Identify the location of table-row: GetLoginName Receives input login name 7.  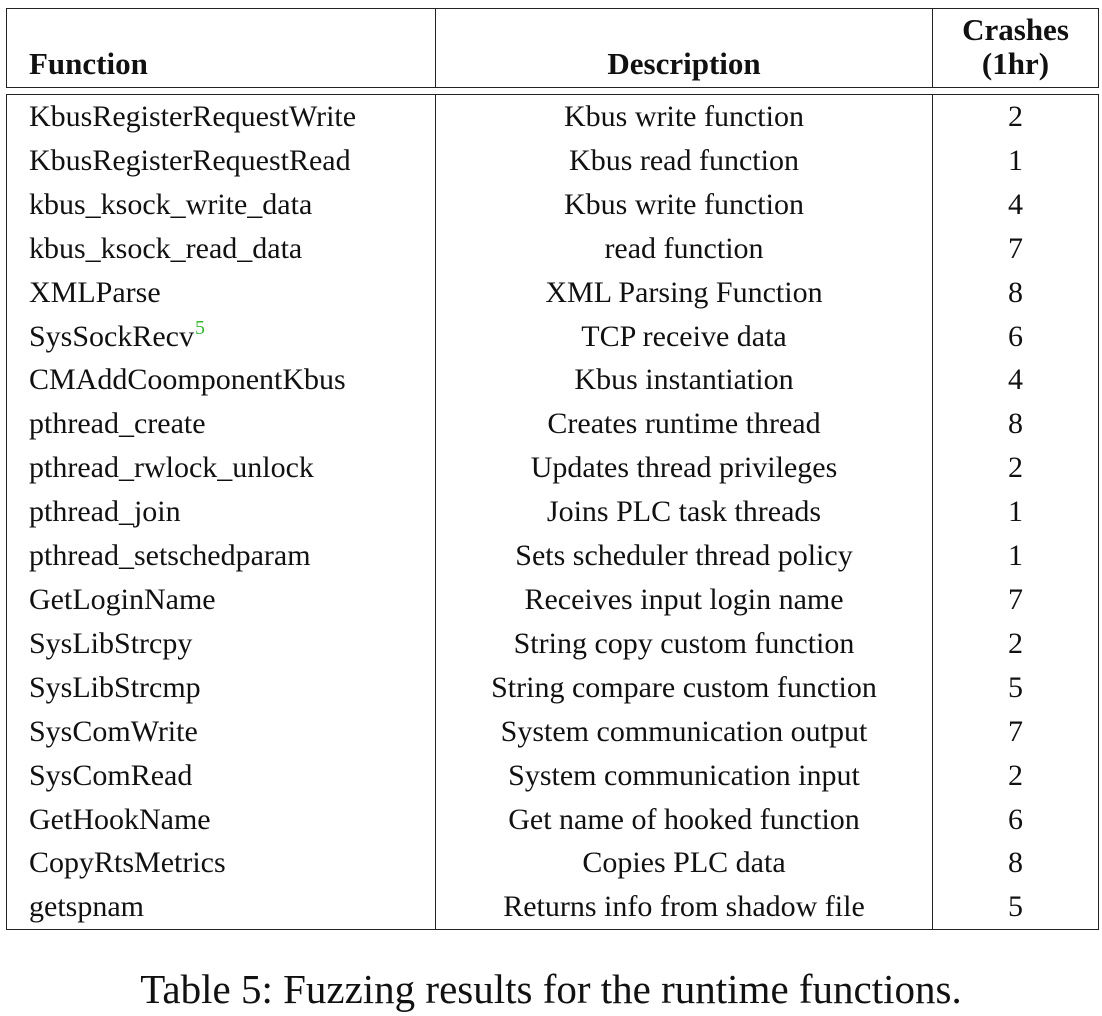
(552, 599).